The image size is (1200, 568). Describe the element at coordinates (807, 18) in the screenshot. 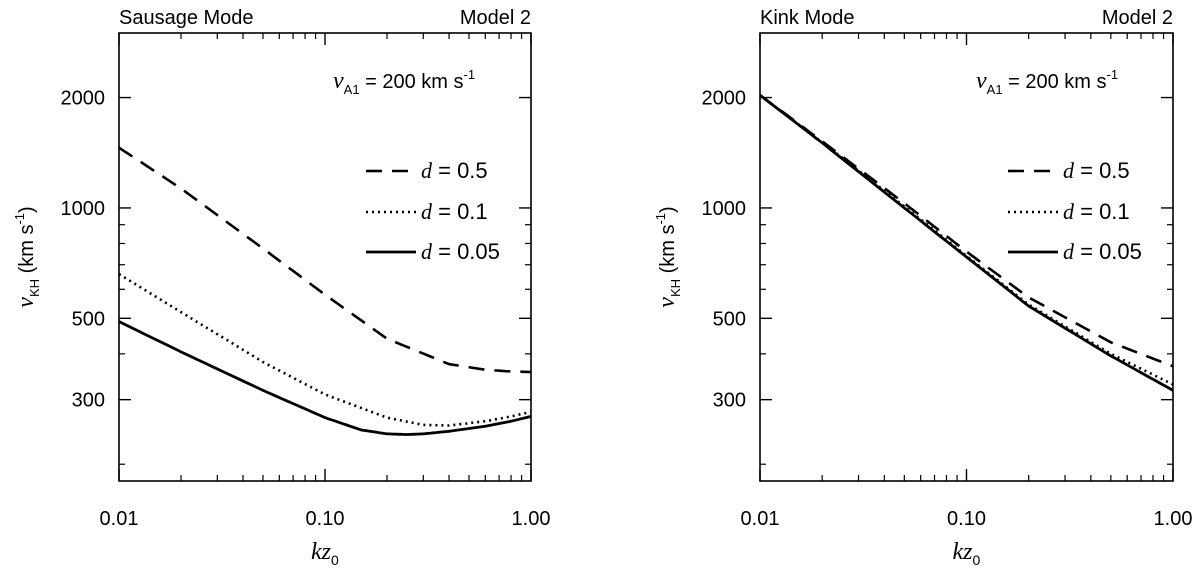

I see `kink-title: Kink Mode` at that location.